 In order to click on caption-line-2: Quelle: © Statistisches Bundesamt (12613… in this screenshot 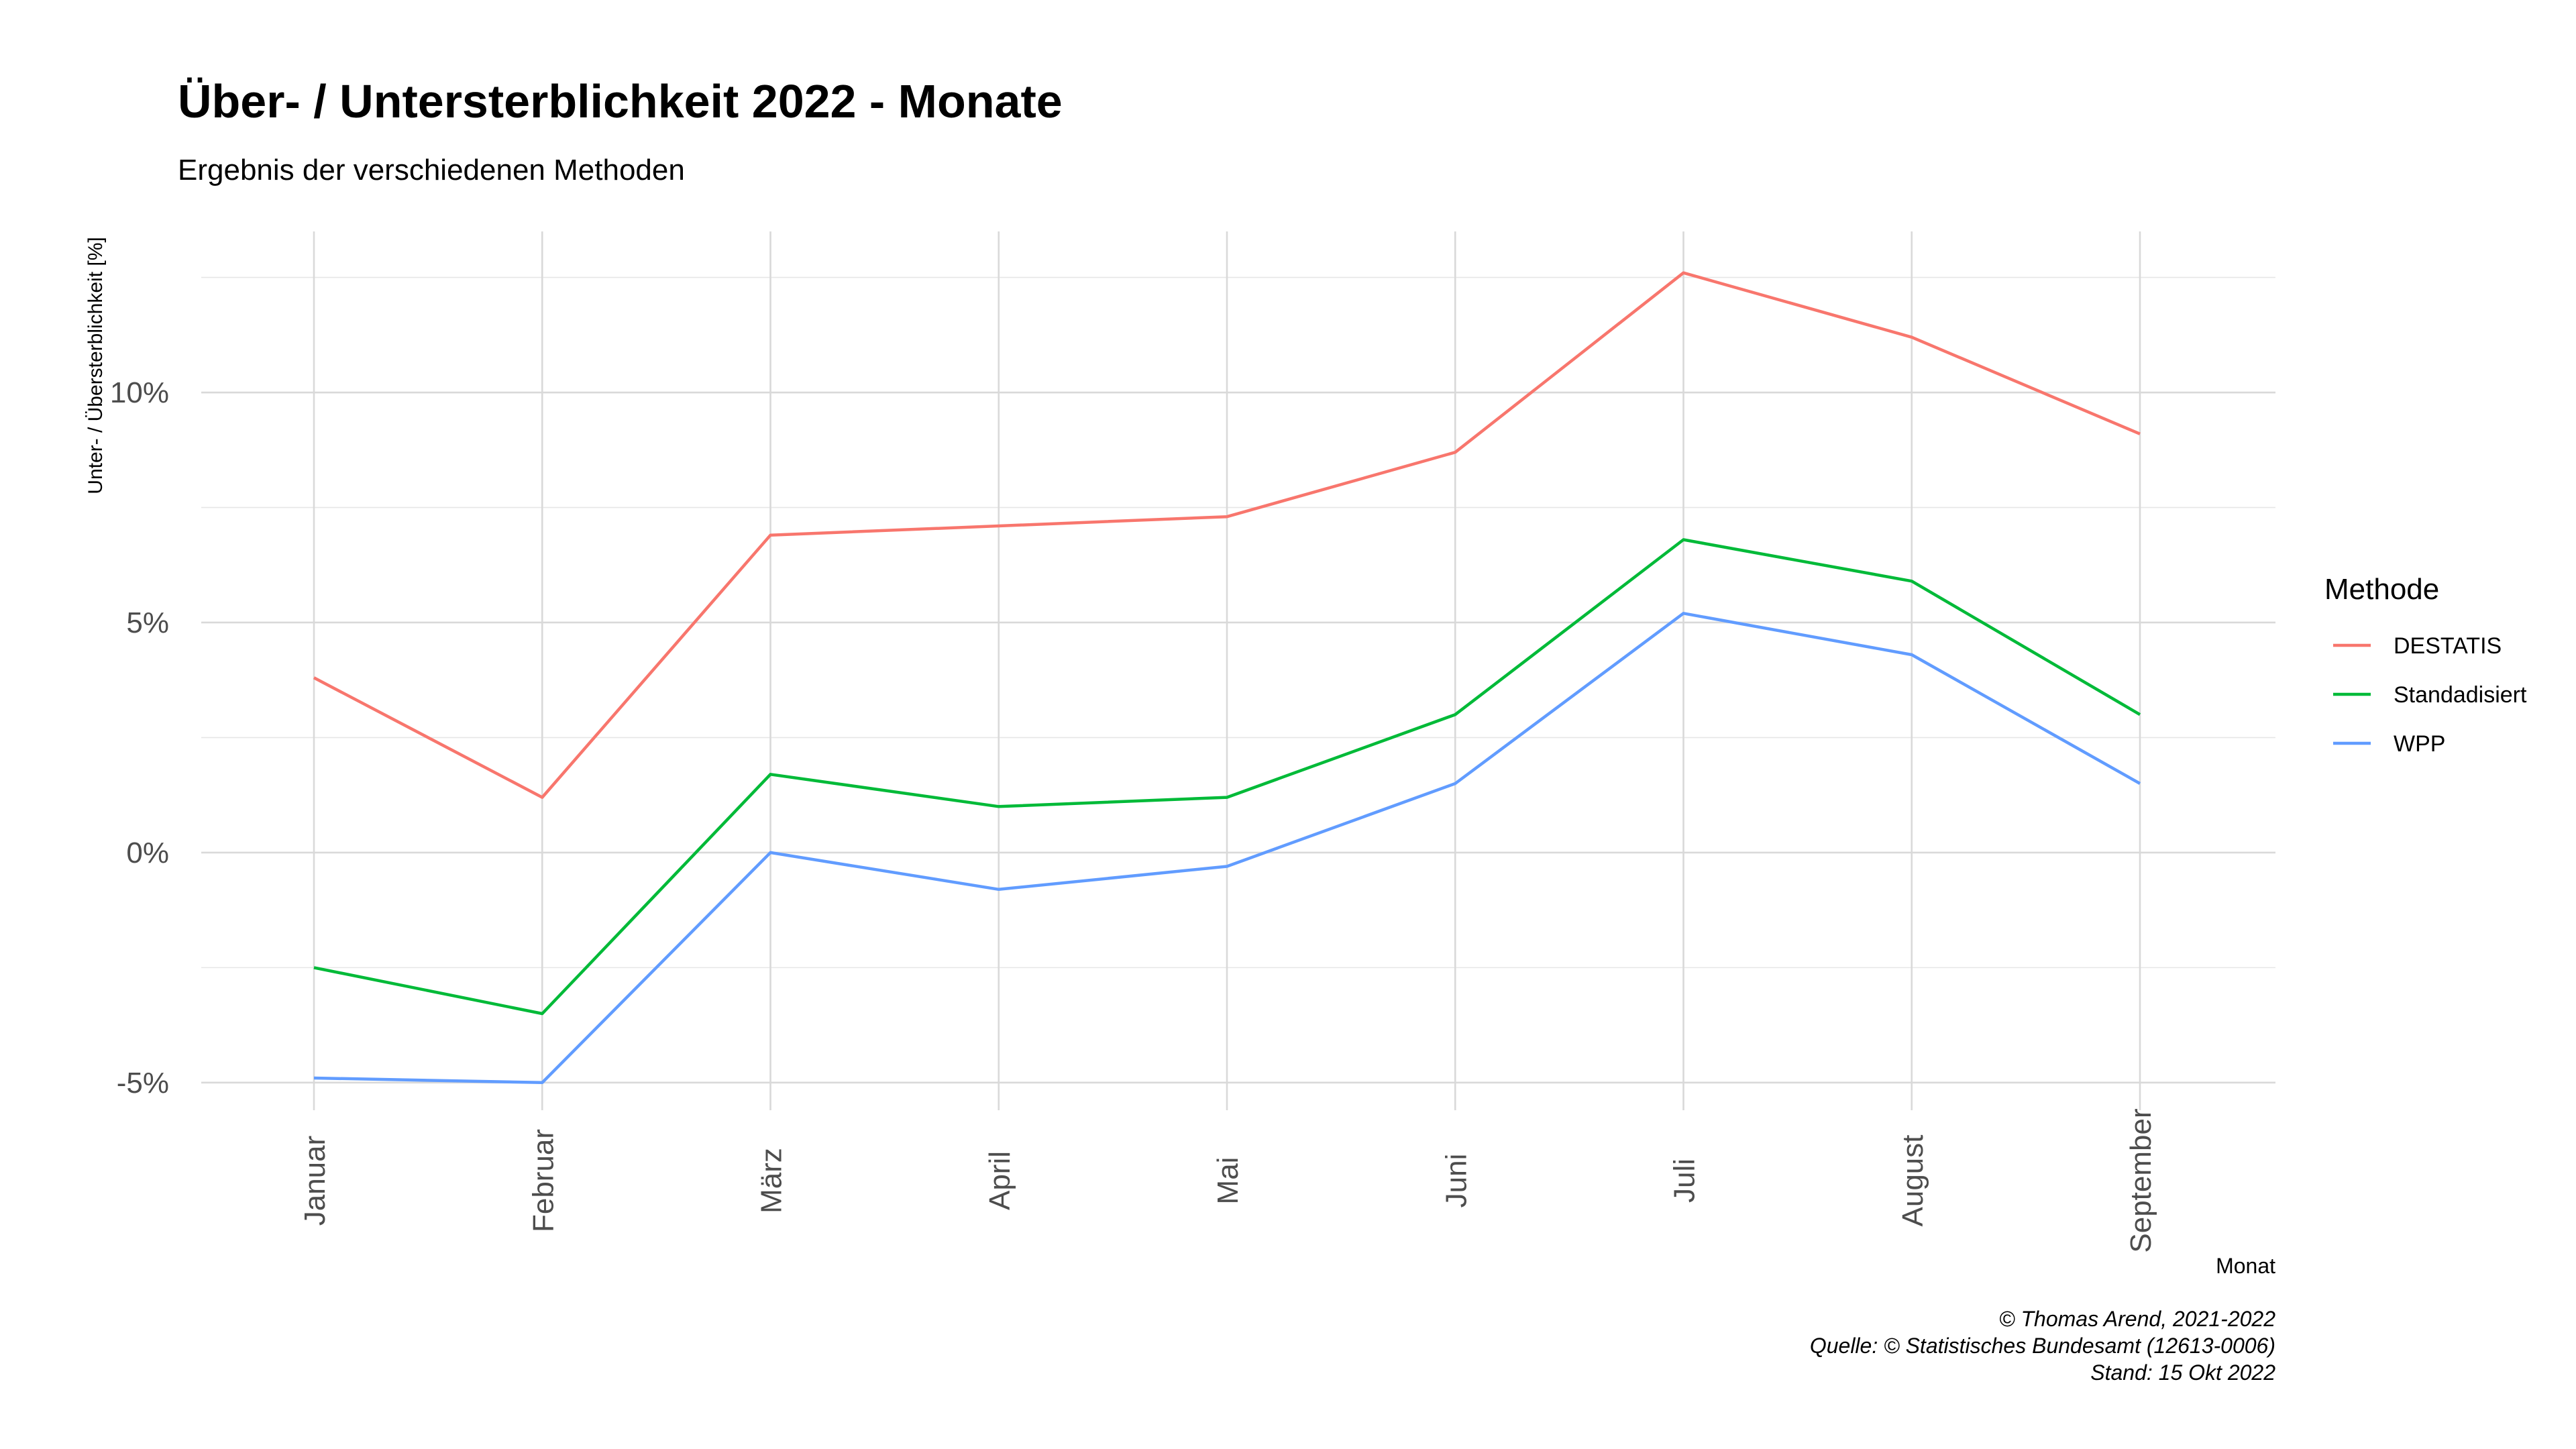, I will do `click(2042, 1346)`.